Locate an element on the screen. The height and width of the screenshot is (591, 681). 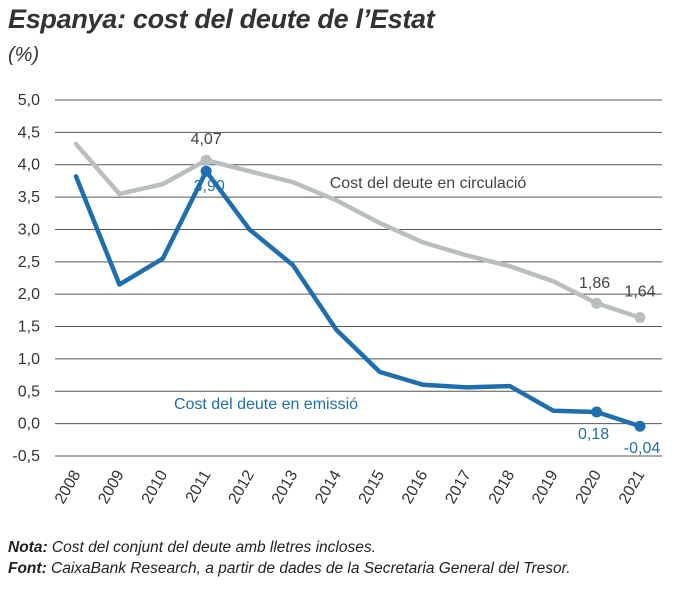
unit-label: (%) is located at coordinates (24, 55).